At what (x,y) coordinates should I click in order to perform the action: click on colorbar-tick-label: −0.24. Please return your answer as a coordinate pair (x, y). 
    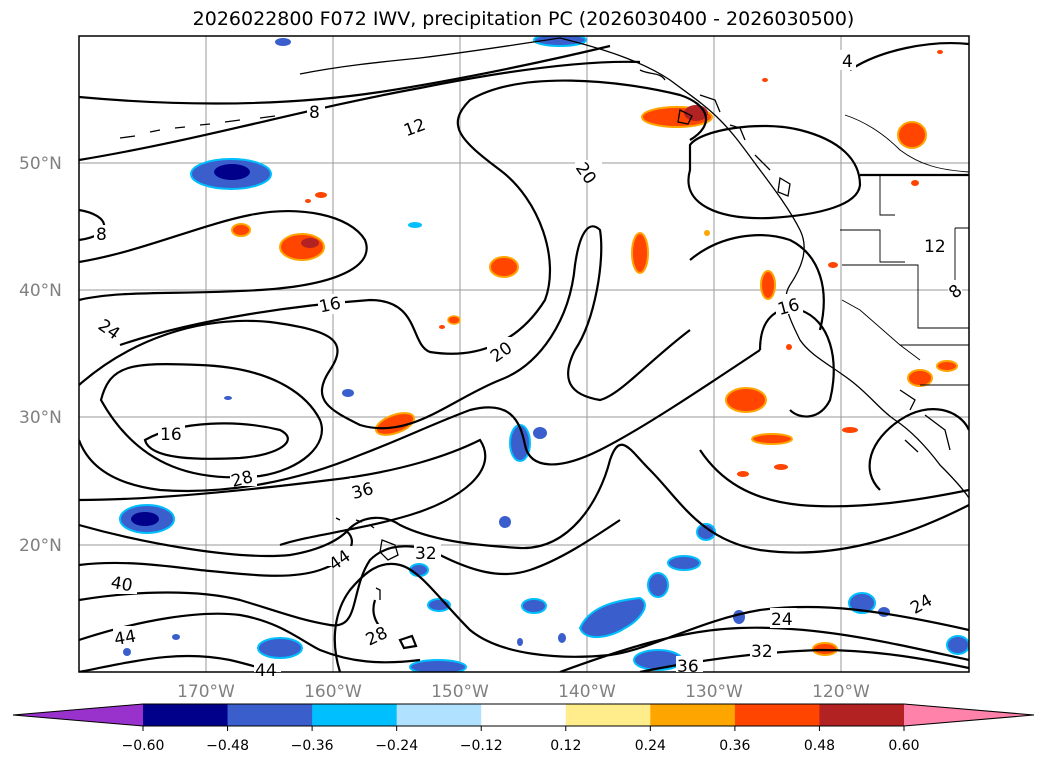
    Looking at the image, I should click on (396, 746).